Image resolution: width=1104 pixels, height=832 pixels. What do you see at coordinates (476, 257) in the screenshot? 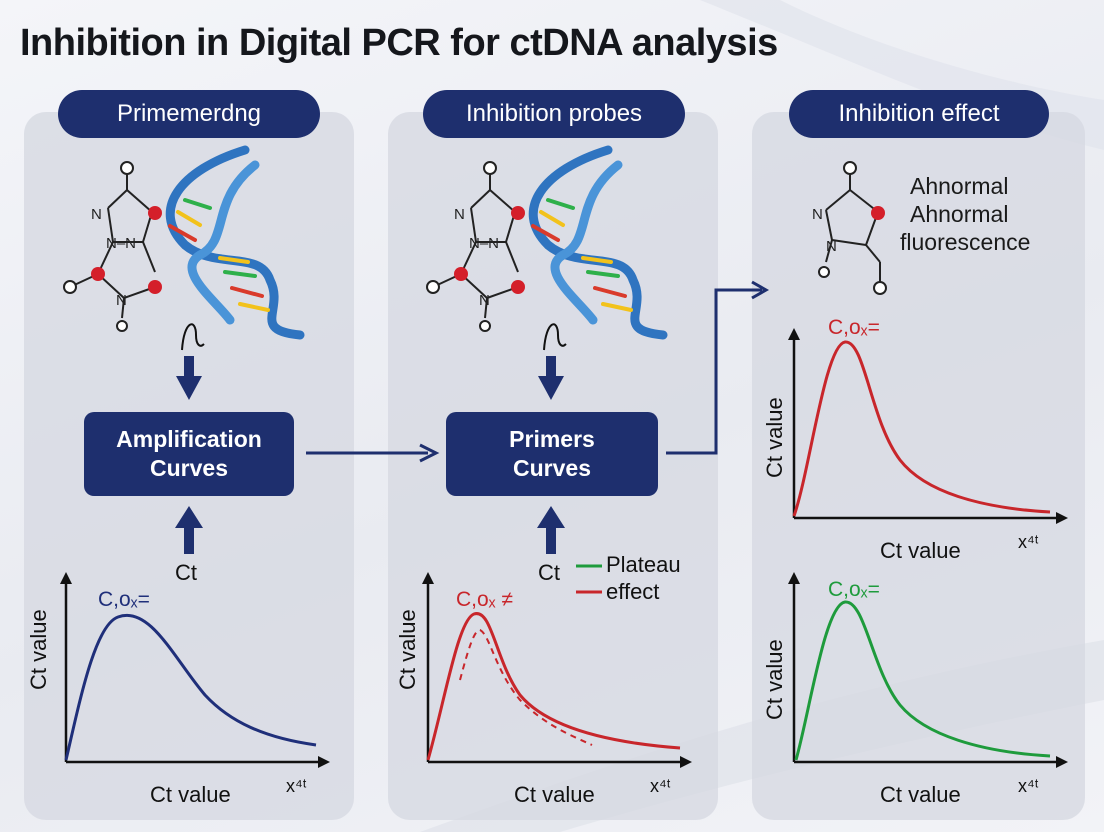
I see `atom-labels-middle: N N–N N` at bounding box center [476, 257].